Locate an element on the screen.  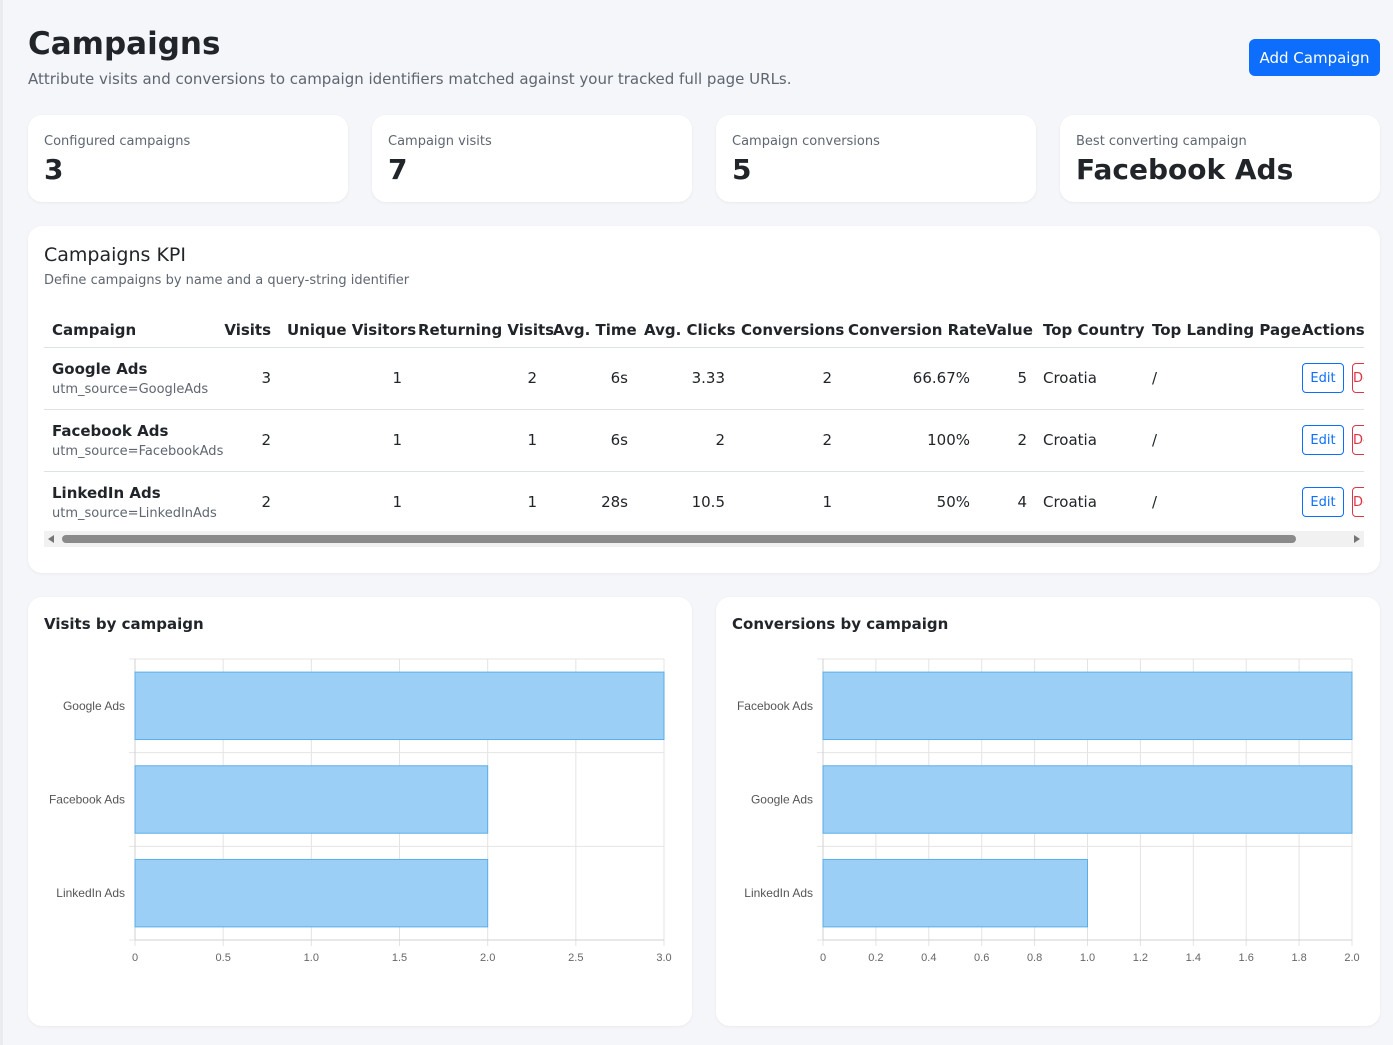
campaign-cell: Google Ads utm_source=GoogleAds is located at coordinates (129, 378).